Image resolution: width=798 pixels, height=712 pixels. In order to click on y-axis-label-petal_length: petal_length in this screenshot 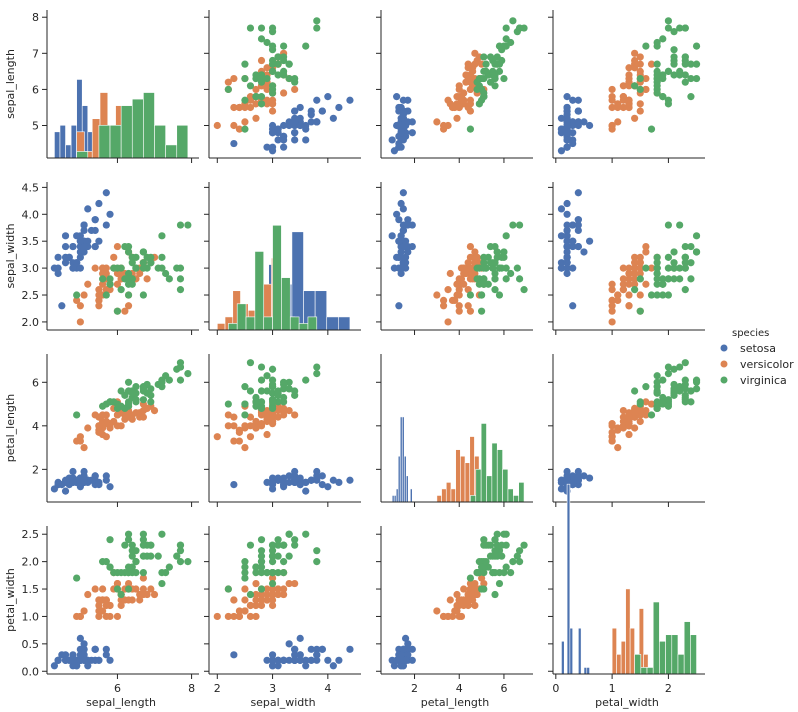, I will do `click(10, 428)`.